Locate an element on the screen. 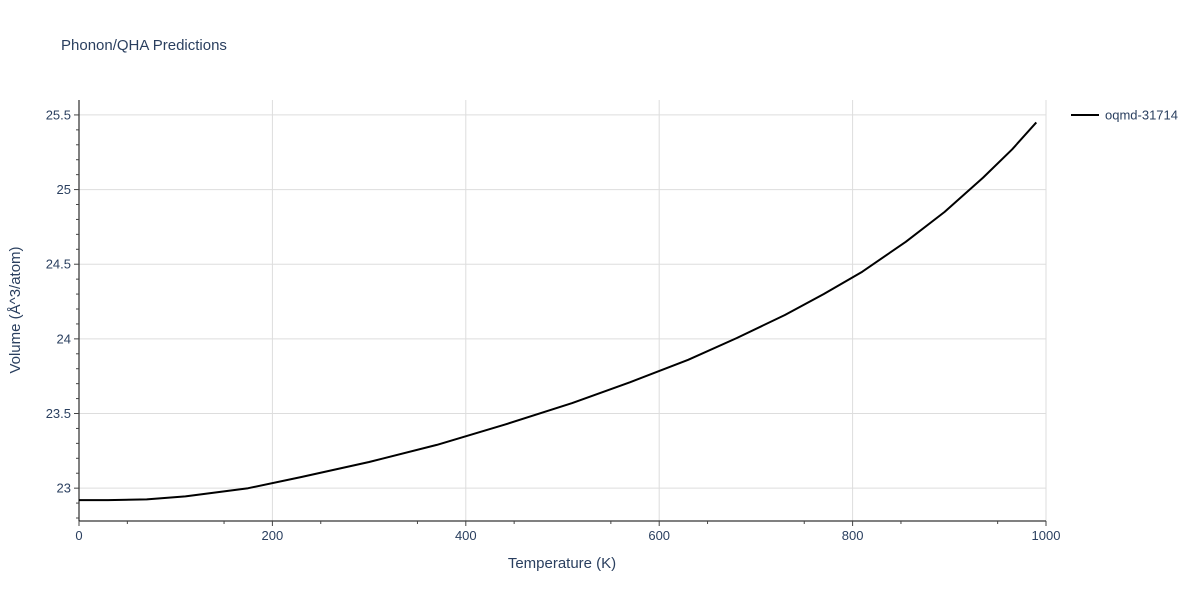 The image size is (1200, 600). legend-item: oqmd-31714 is located at coordinates (1124, 115).